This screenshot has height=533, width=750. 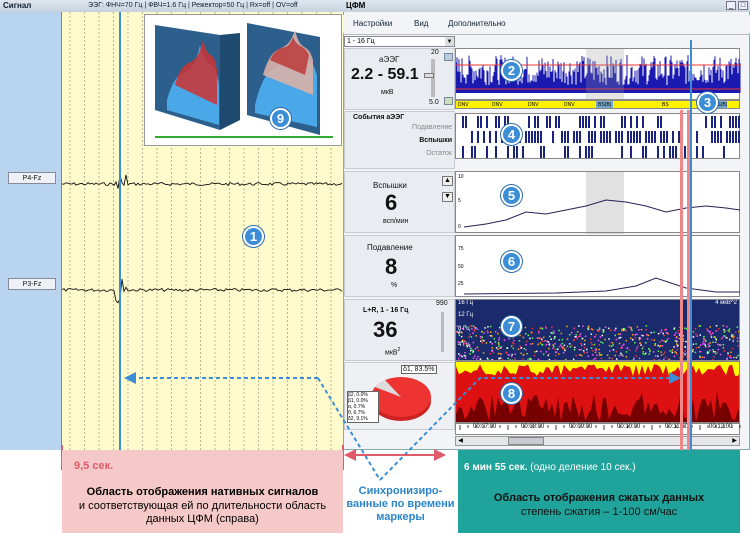 What do you see at coordinates (385, 329) in the screenshot?
I see `power-value: 36` at bounding box center [385, 329].